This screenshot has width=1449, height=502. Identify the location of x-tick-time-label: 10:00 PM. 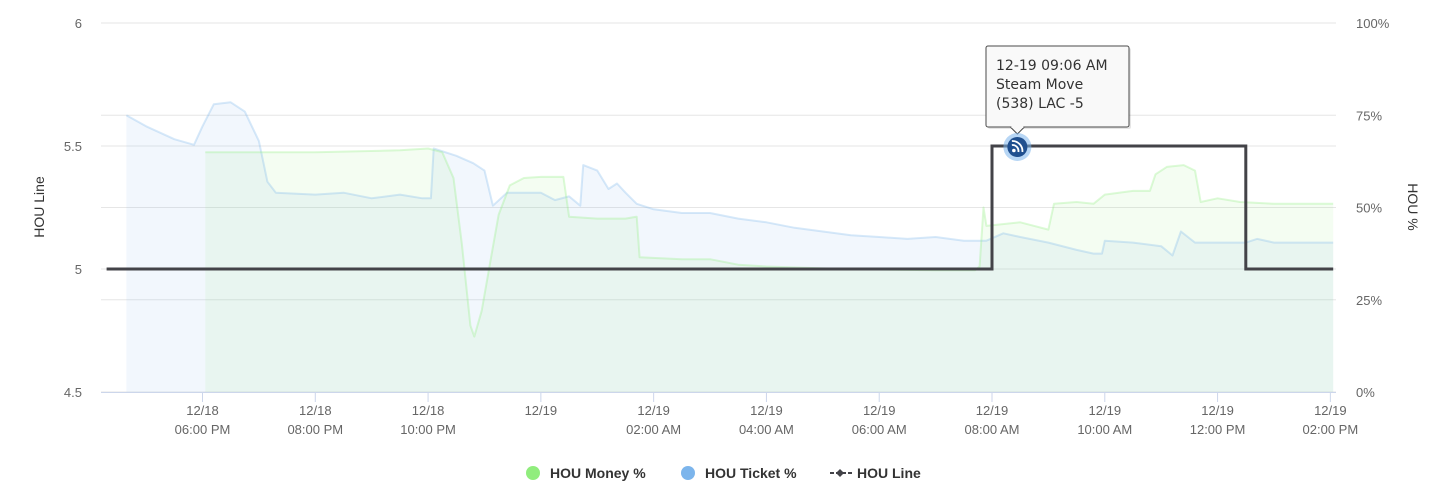
(428, 429).